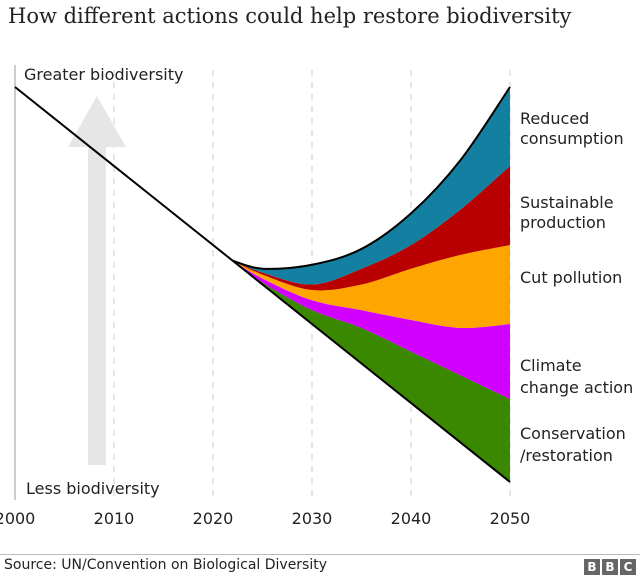 The image size is (640, 581). I want to click on series-label: production, so click(563, 222).